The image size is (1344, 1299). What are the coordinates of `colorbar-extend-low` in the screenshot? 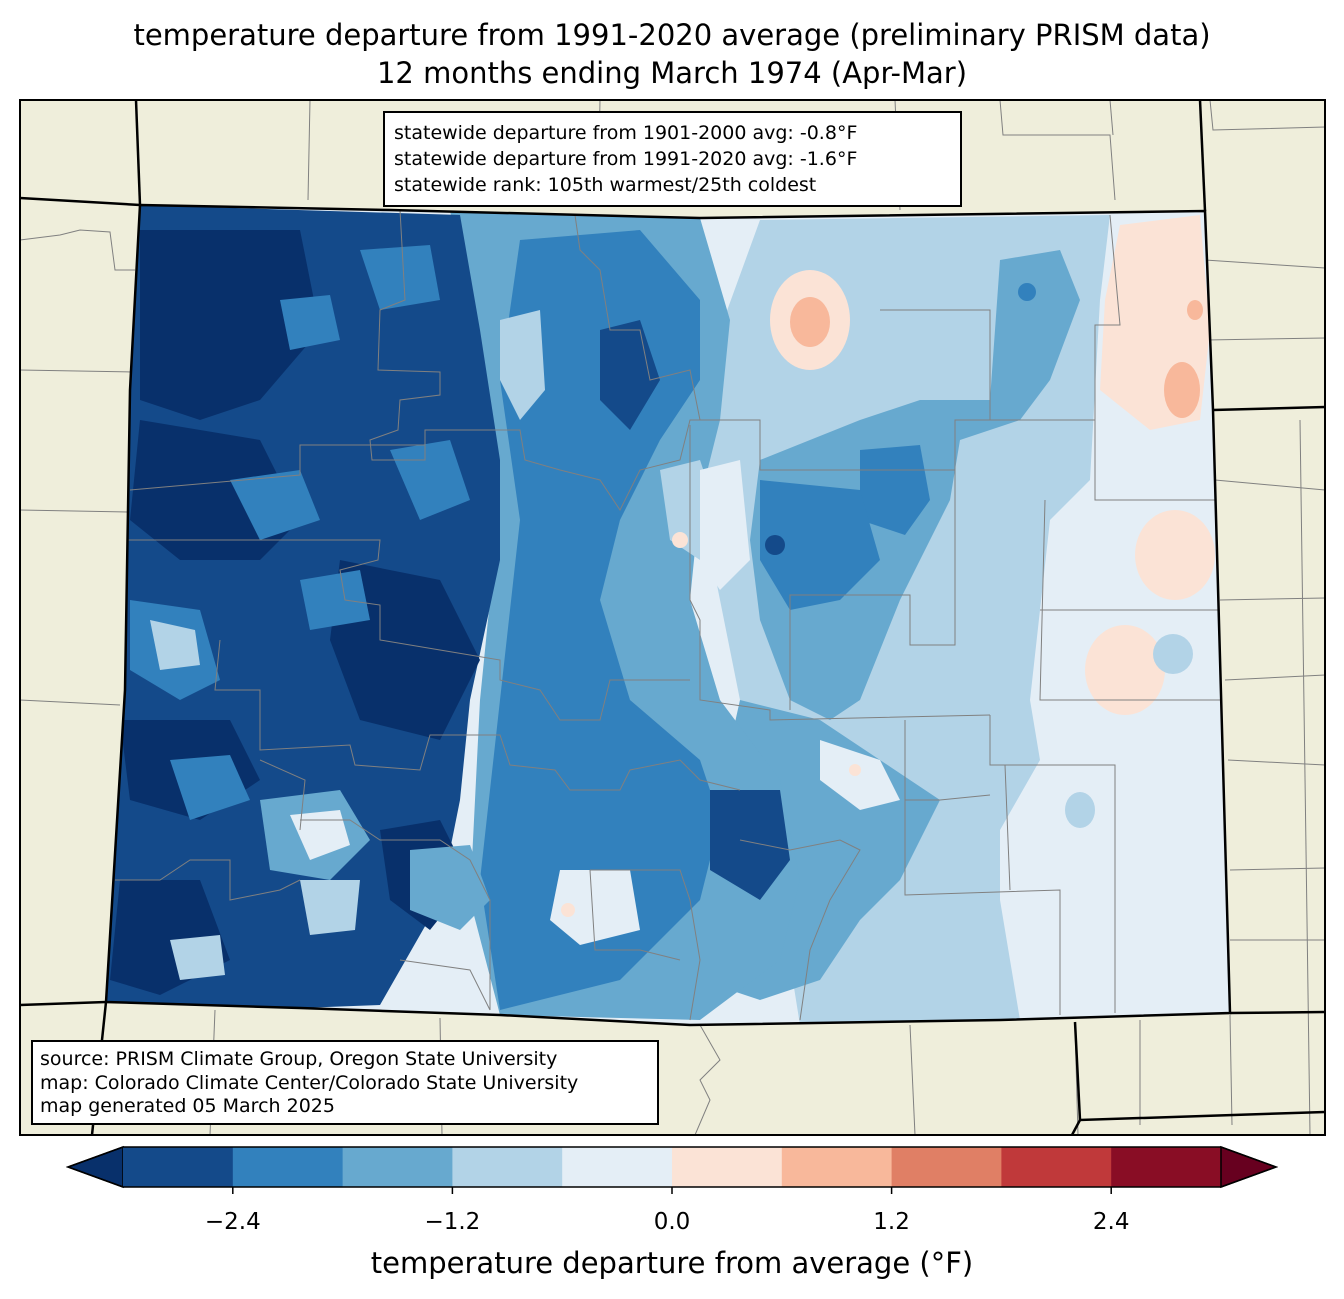 It's located at (94, 1167).